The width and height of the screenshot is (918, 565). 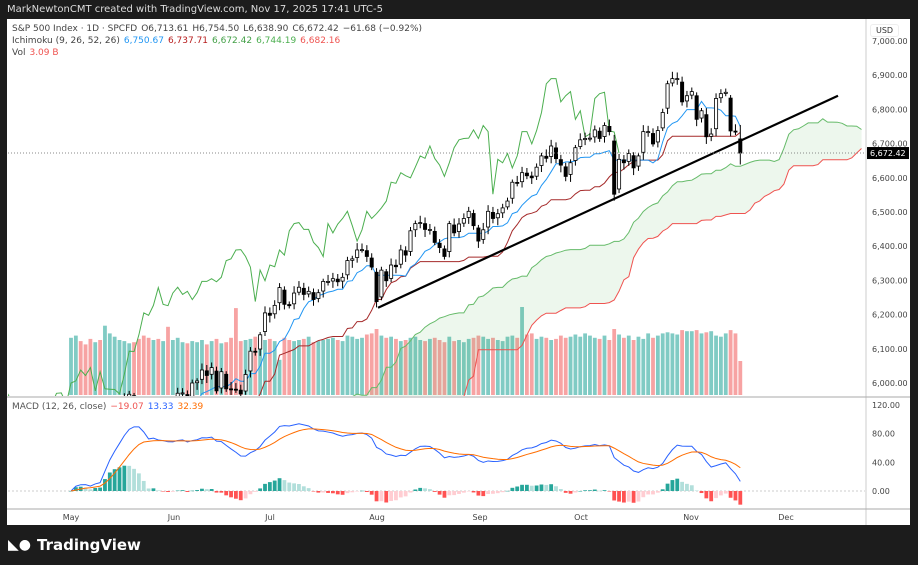 I want to click on macd-series, so click(x=436, y=464).